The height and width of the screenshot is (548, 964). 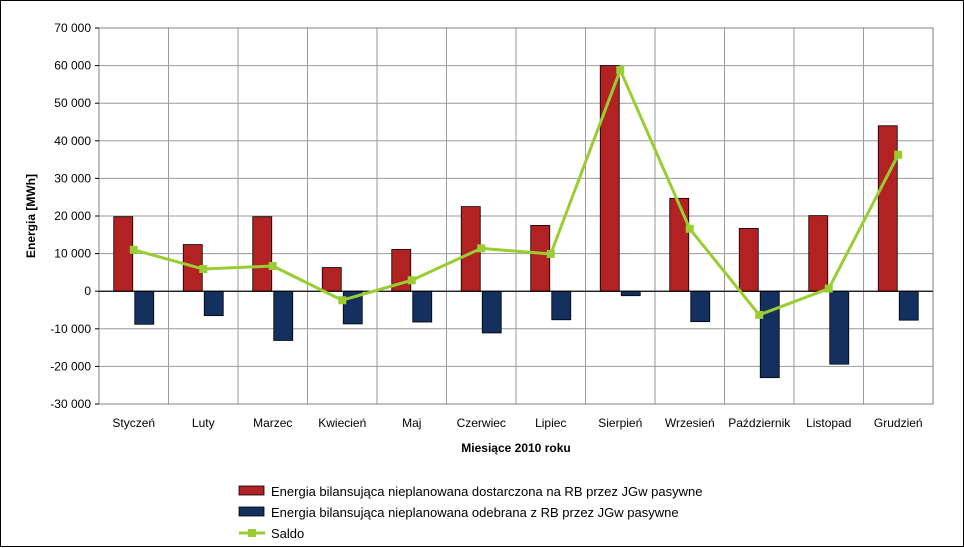 I want to click on x-tick-label: Luty, so click(x=203, y=423).